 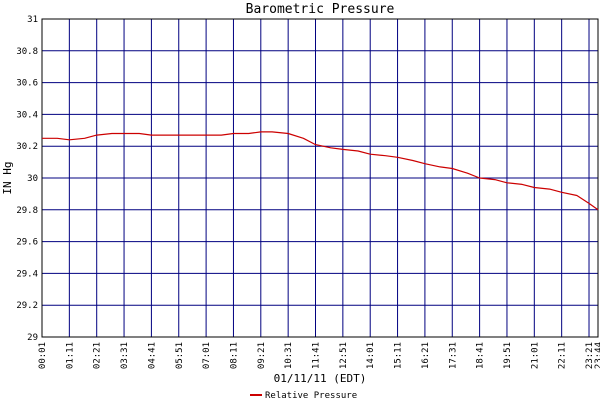 I want to click on x-tick-label: 23:21, so click(x=590, y=355).